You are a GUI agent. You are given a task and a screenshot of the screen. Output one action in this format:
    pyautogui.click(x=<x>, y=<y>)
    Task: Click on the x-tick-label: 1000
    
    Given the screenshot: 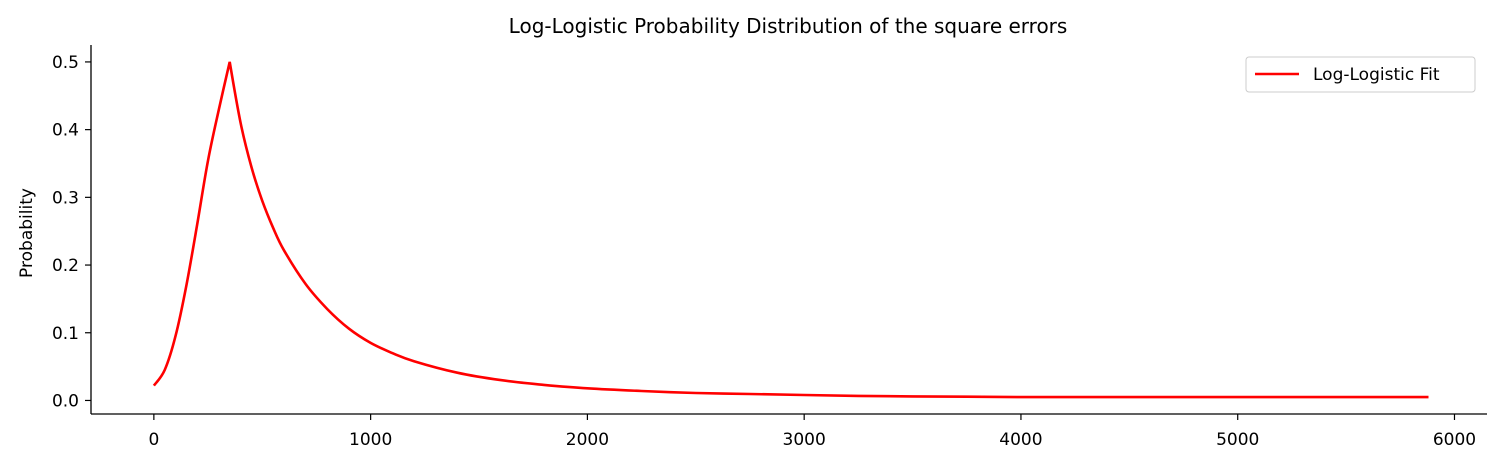 What is the action you would take?
    pyautogui.click(x=370, y=440)
    